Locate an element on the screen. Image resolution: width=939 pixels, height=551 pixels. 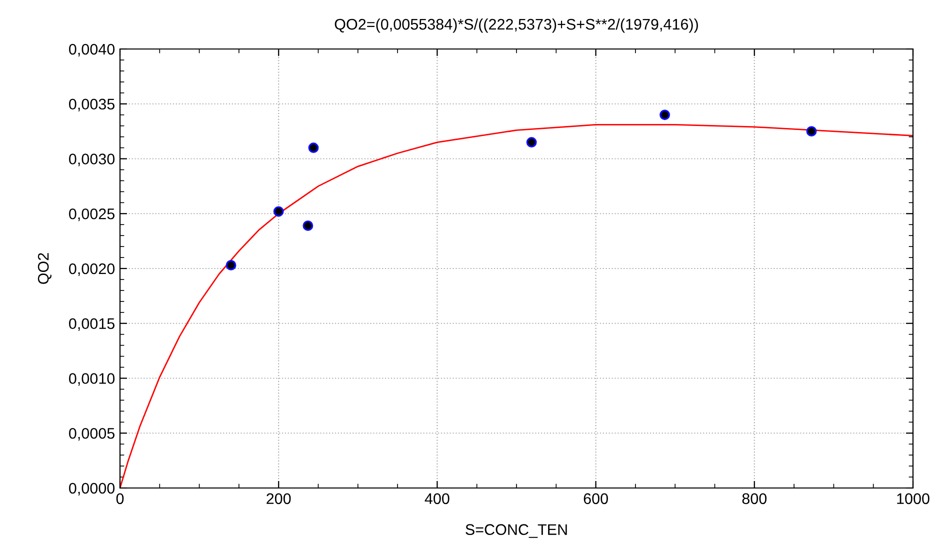
x-tick-label: 0 is located at coordinates (120, 498).